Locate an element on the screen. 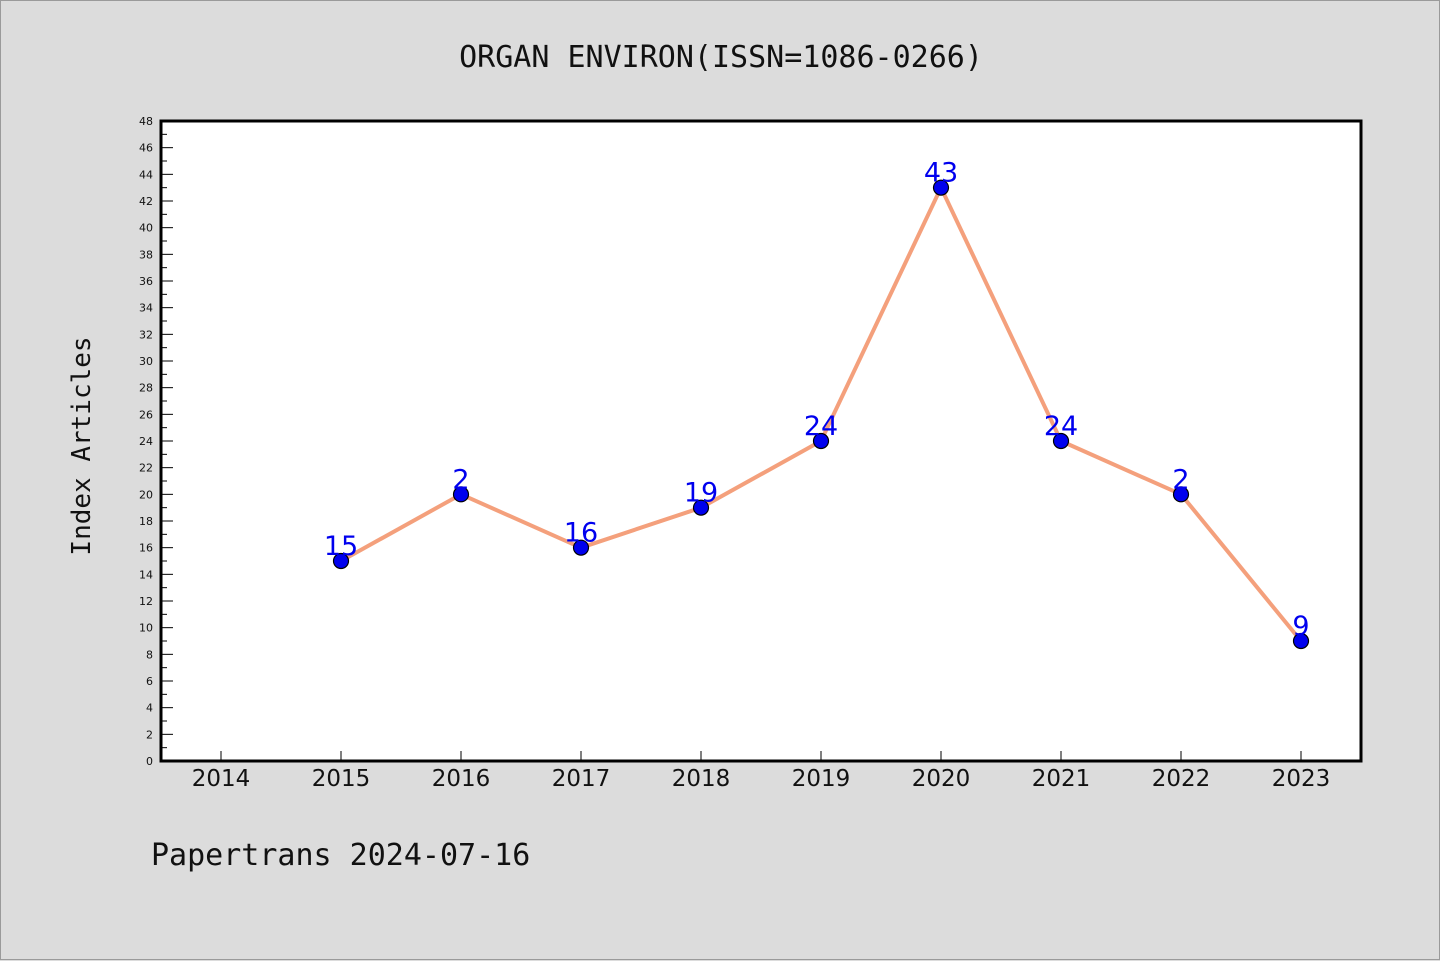 The height and width of the screenshot is (961, 1440). y-tick-label: 42 is located at coordinates (146, 201).